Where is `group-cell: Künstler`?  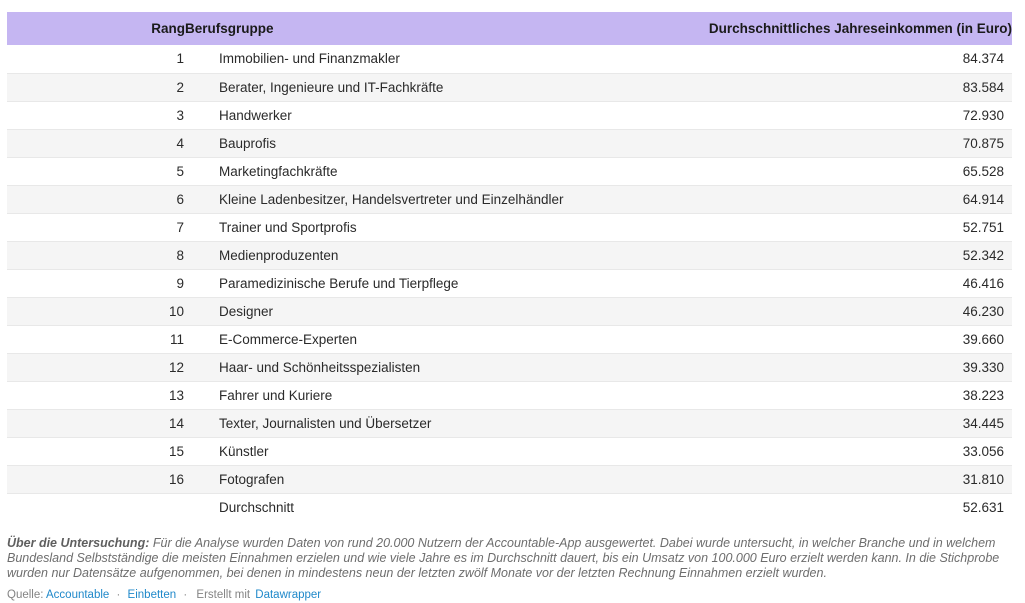 group-cell: Künstler is located at coordinates (244, 451).